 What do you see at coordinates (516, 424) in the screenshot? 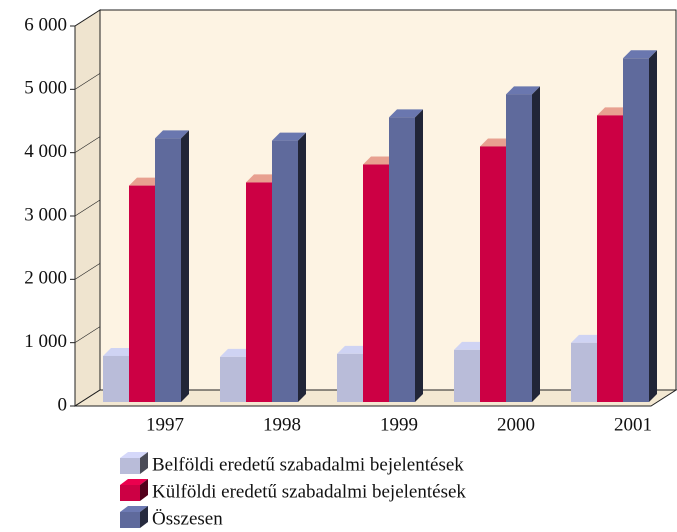
I see `x-tick-label: 2000` at bounding box center [516, 424].